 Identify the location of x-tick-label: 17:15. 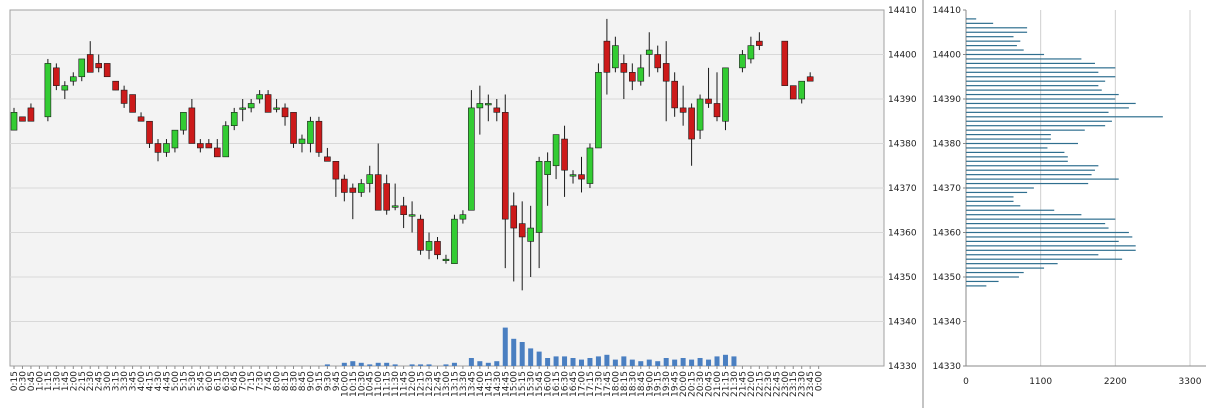
(591, 384).